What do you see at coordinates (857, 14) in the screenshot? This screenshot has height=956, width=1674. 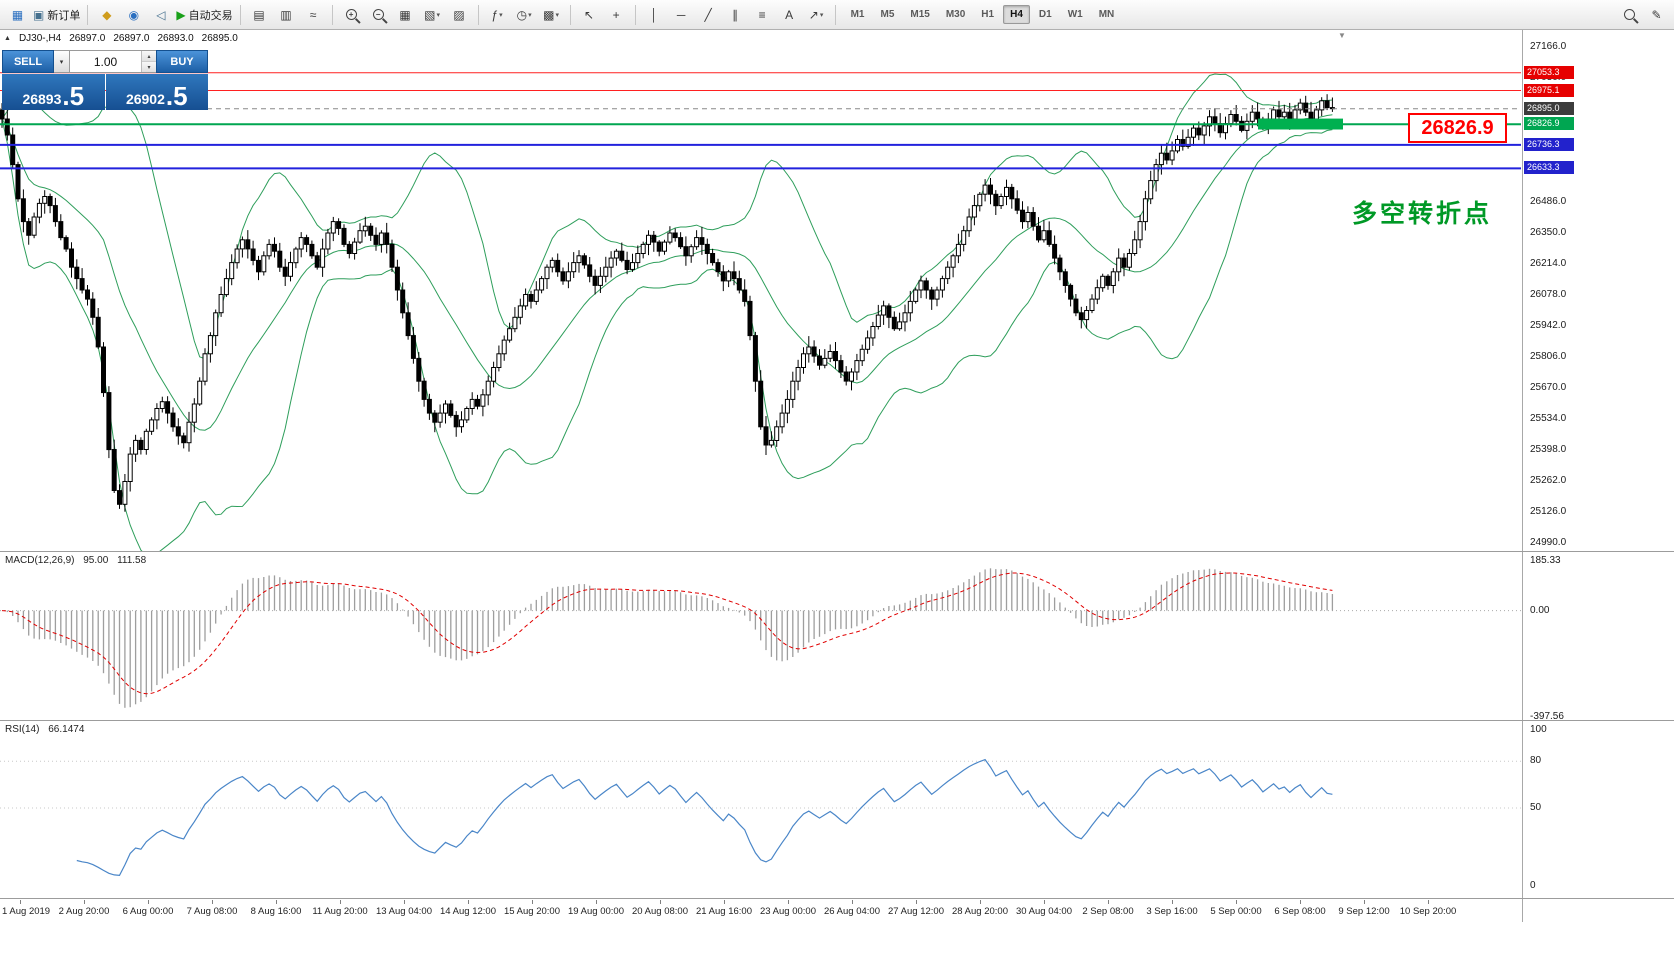 I see `timeframe-m1: M1` at bounding box center [857, 14].